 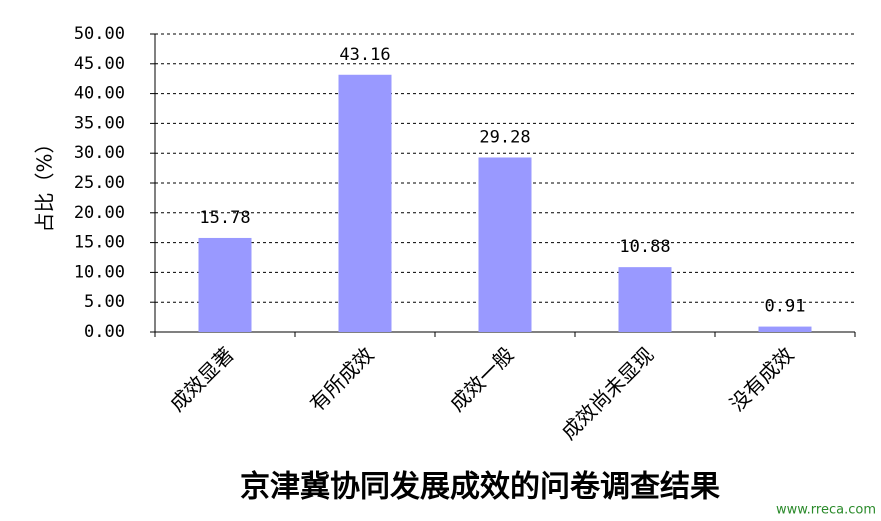 What do you see at coordinates (104, 332) in the screenshot?
I see `y-tick-label: 0.00` at bounding box center [104, 332].